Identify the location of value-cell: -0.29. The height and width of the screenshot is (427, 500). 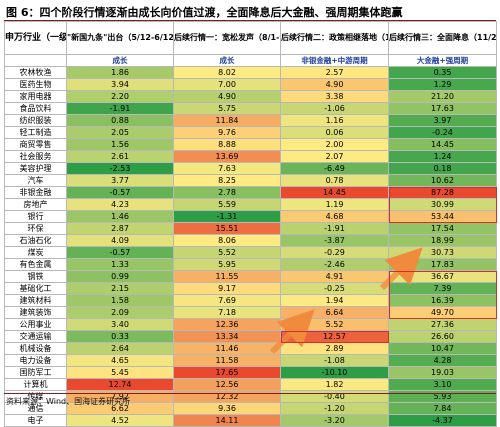
(334, 252).